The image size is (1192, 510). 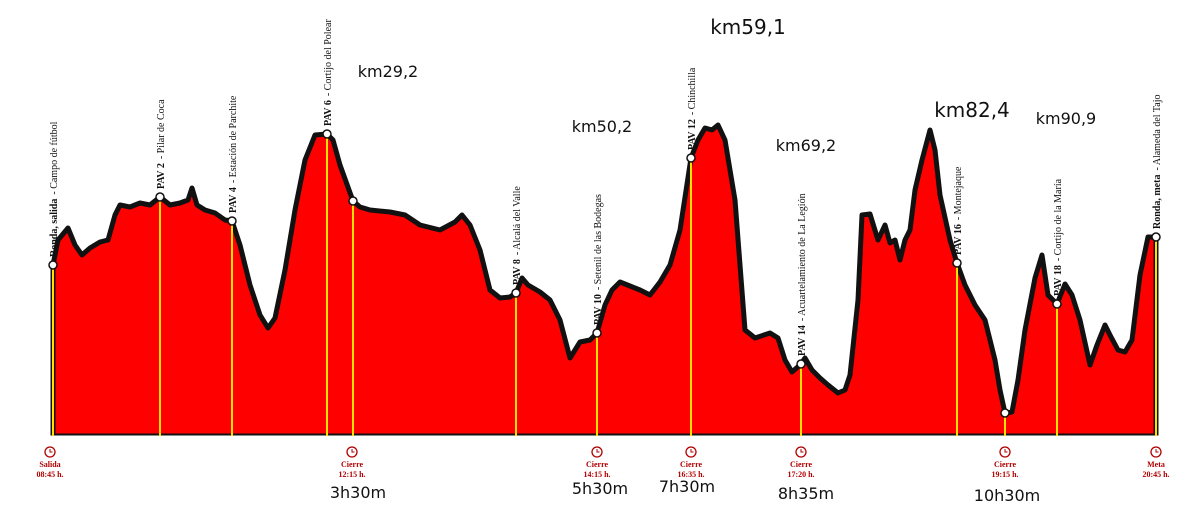 What do you see at coordinates (1058, 280) in the screenshot?
I see `station-name: PAV 18` at bounding box center [1058, 280].